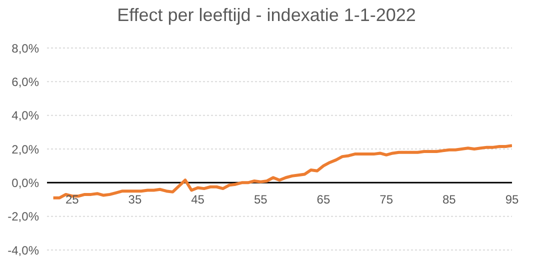 This screenshot has width=533, height=265. Describe the element at coordinates (26, 115) in the screenshot. I see `y-tick-label: 4,0%` at that location.